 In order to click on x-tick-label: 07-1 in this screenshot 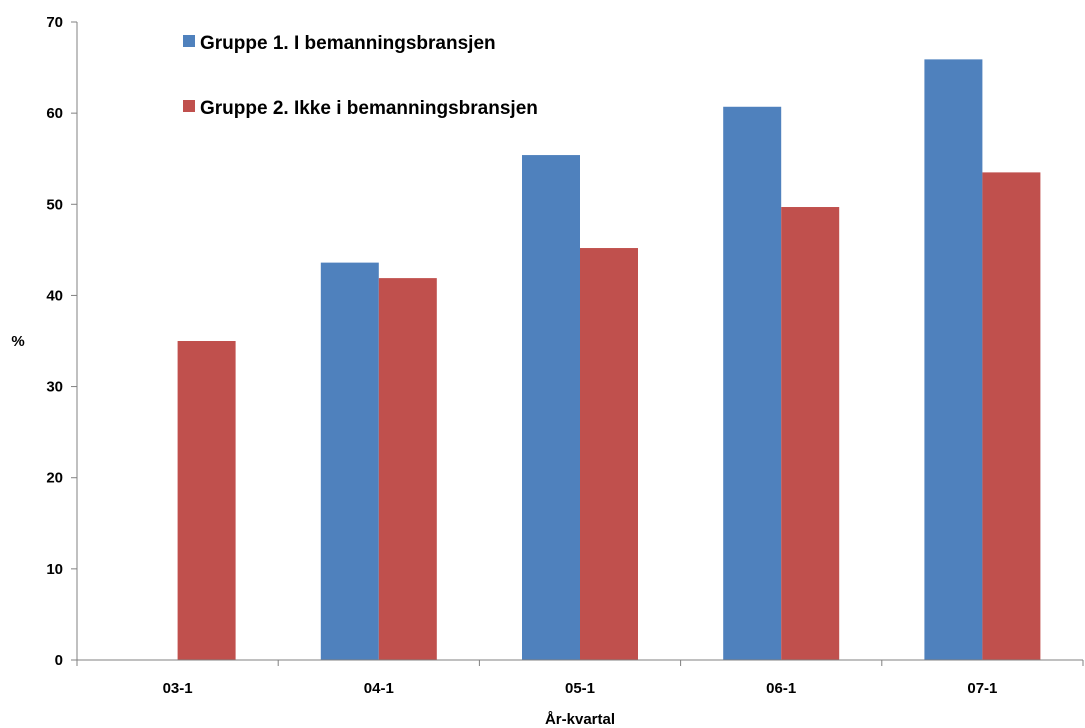, I will do `click(982, 688)`.